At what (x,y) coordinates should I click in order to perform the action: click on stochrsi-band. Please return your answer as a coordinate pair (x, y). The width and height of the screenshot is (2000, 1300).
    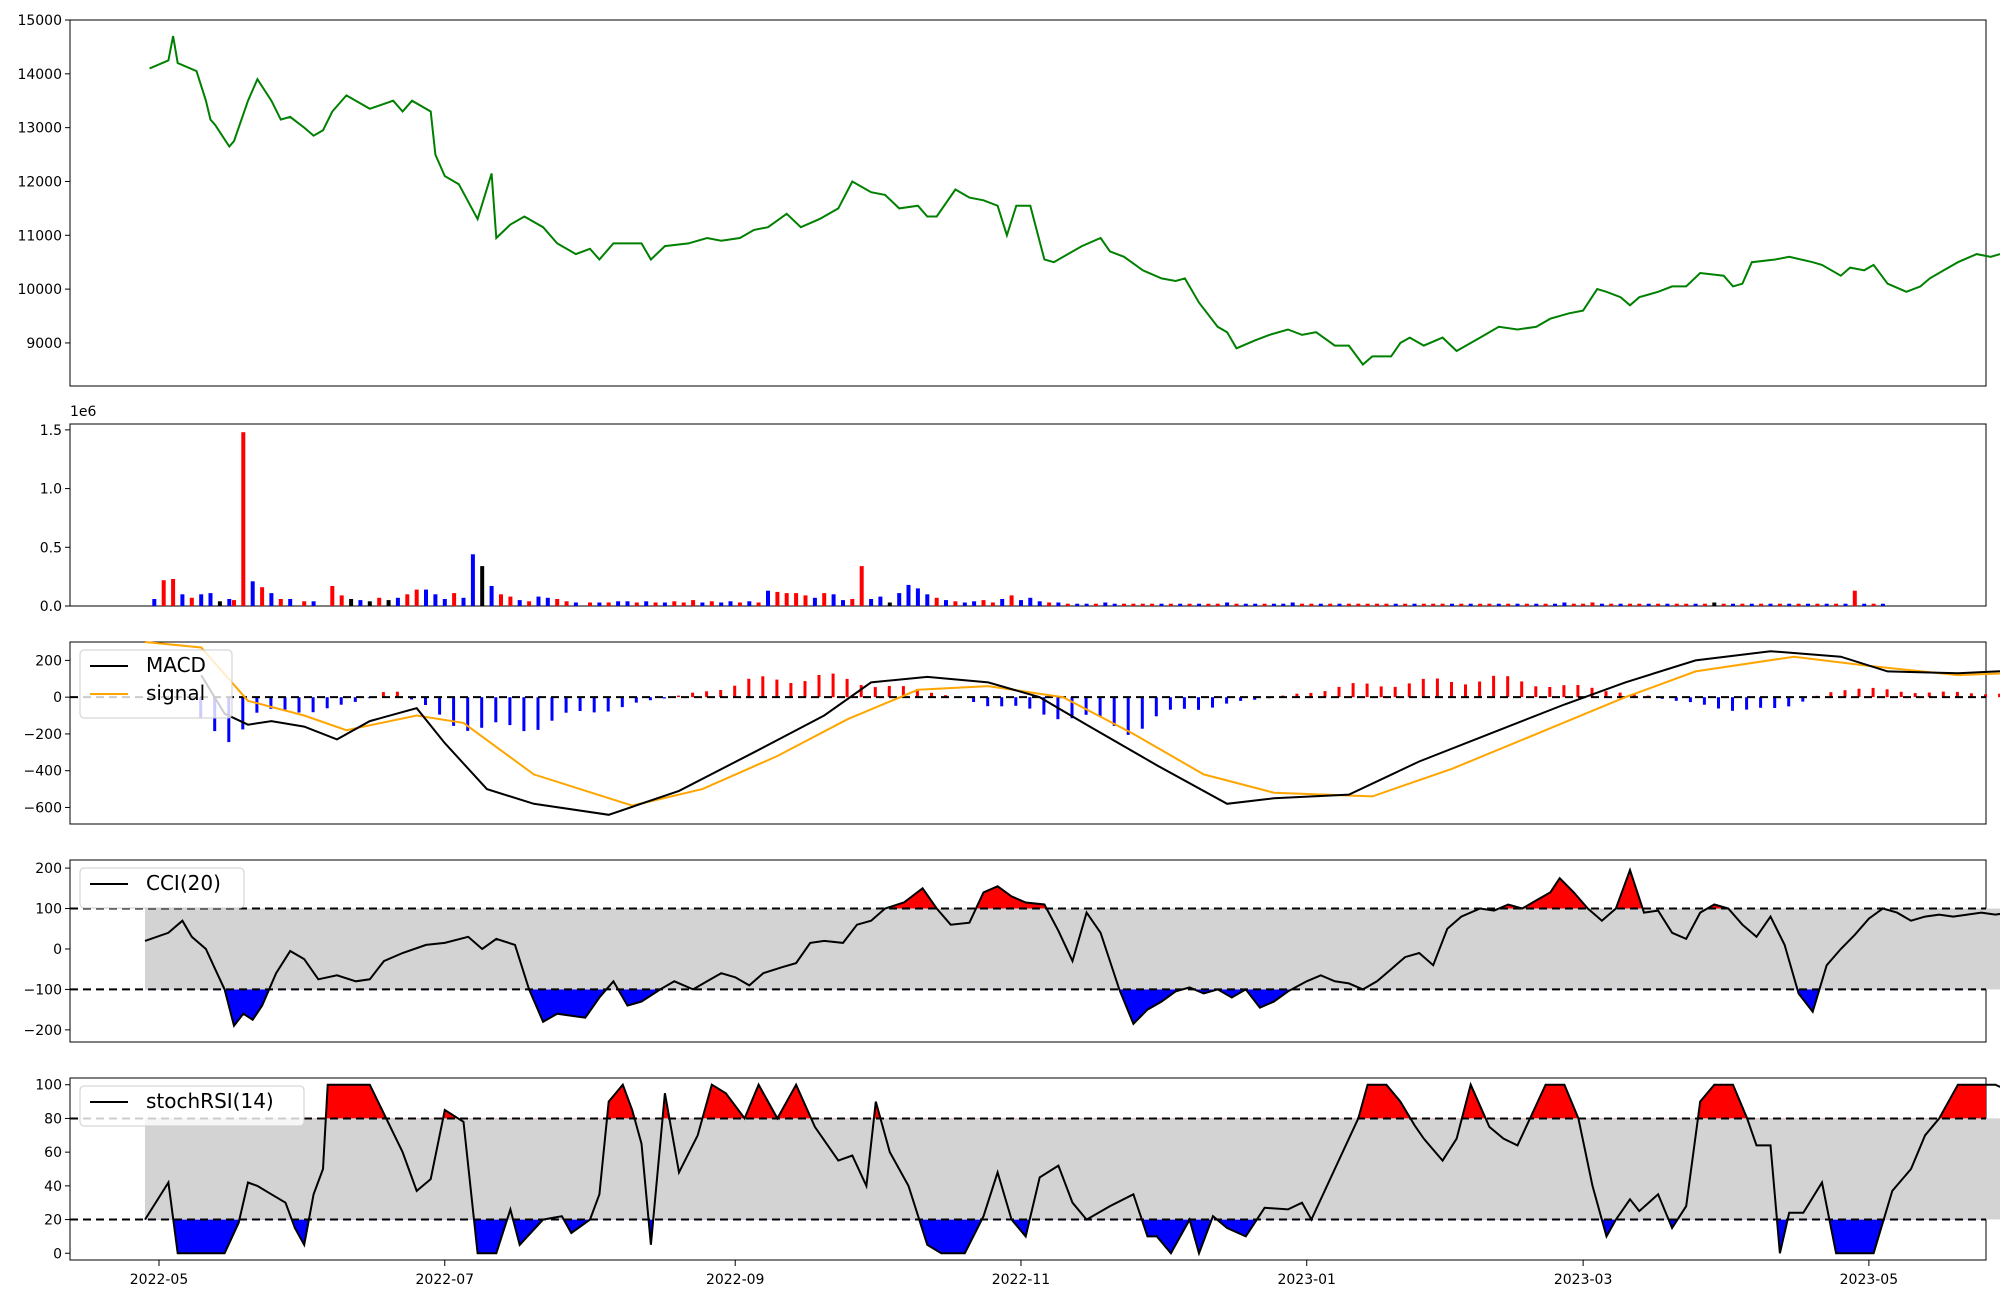
    Looking at the image, I should click on (1072, 1169).